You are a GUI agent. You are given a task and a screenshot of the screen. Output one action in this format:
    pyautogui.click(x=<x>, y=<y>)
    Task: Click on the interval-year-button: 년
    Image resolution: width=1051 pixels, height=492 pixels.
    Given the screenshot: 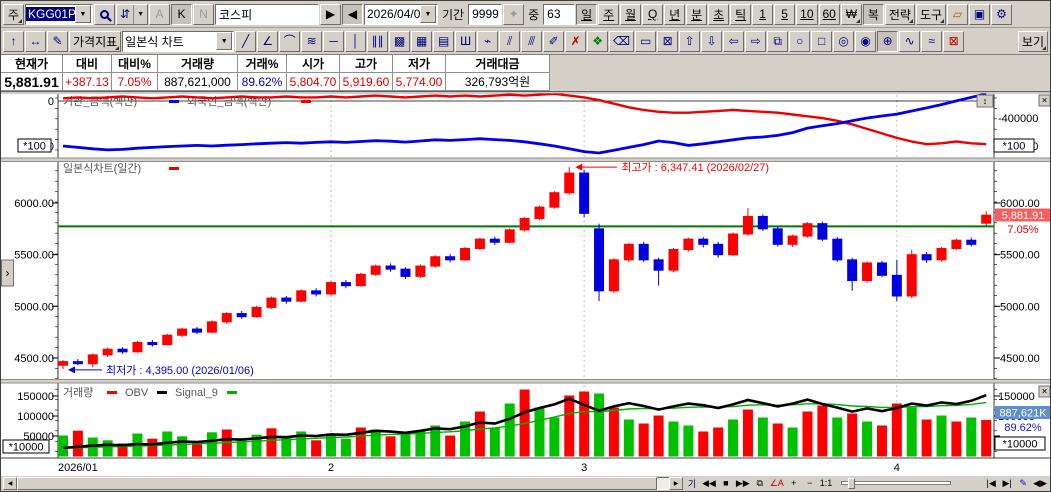 What is the action you would take?
    pyautogui.click(x=675, y=14)
    